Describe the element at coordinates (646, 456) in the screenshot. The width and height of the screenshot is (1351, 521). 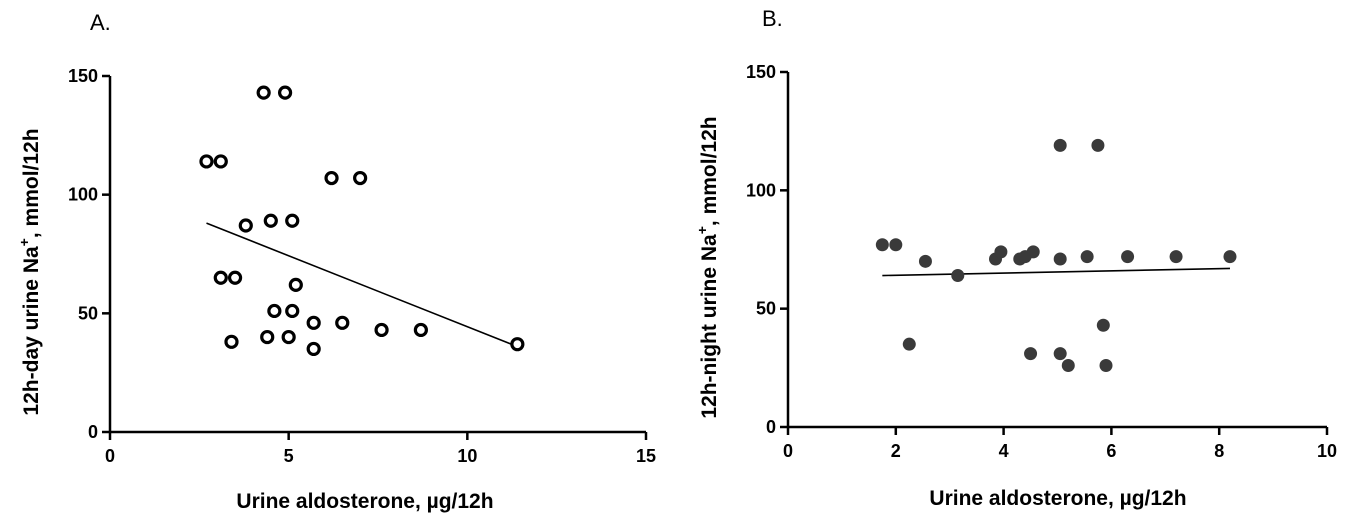
I see `x-tick-label: 15` at that location.